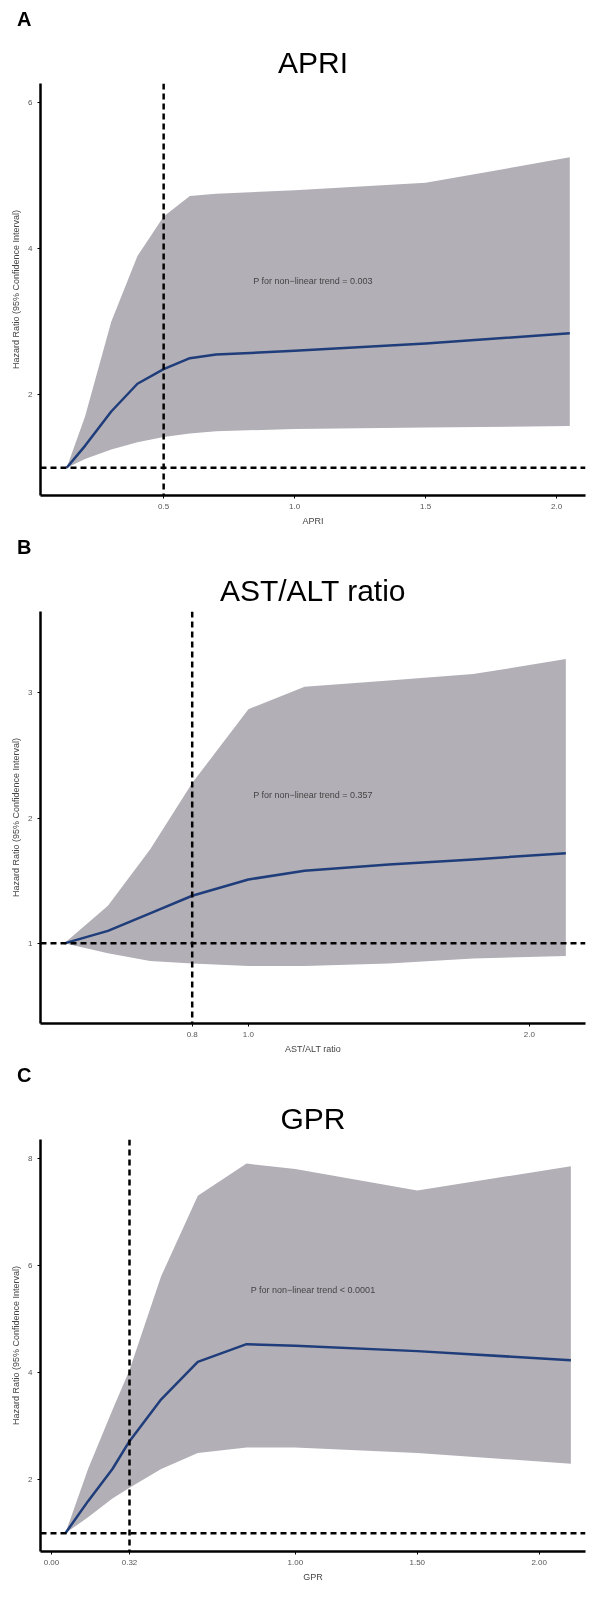 The width and height of the screenshot is (600, 1620). I want to click on text: C, so click(24, 1075).